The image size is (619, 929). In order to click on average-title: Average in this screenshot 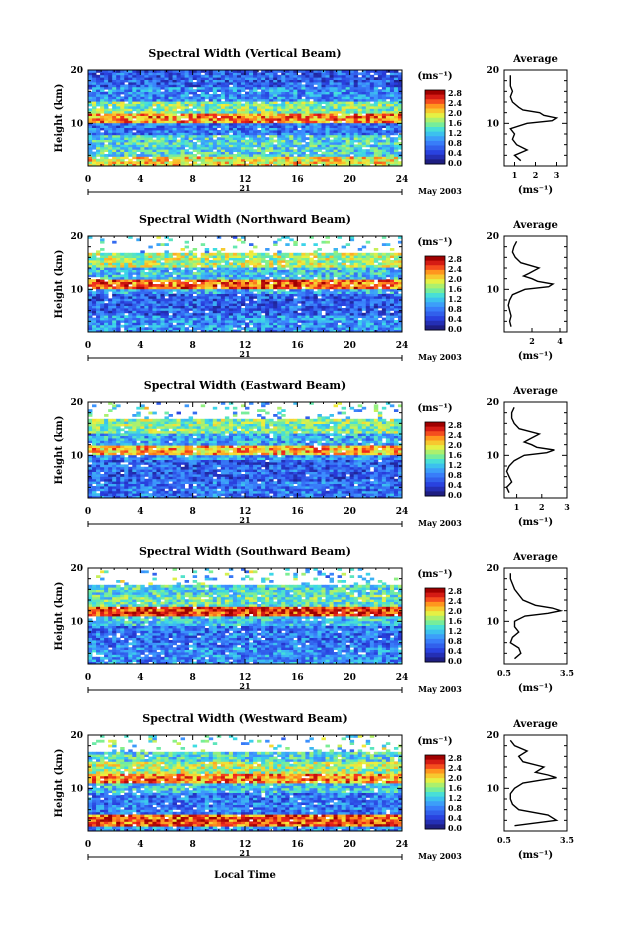, I will do `click(535, 59)`.